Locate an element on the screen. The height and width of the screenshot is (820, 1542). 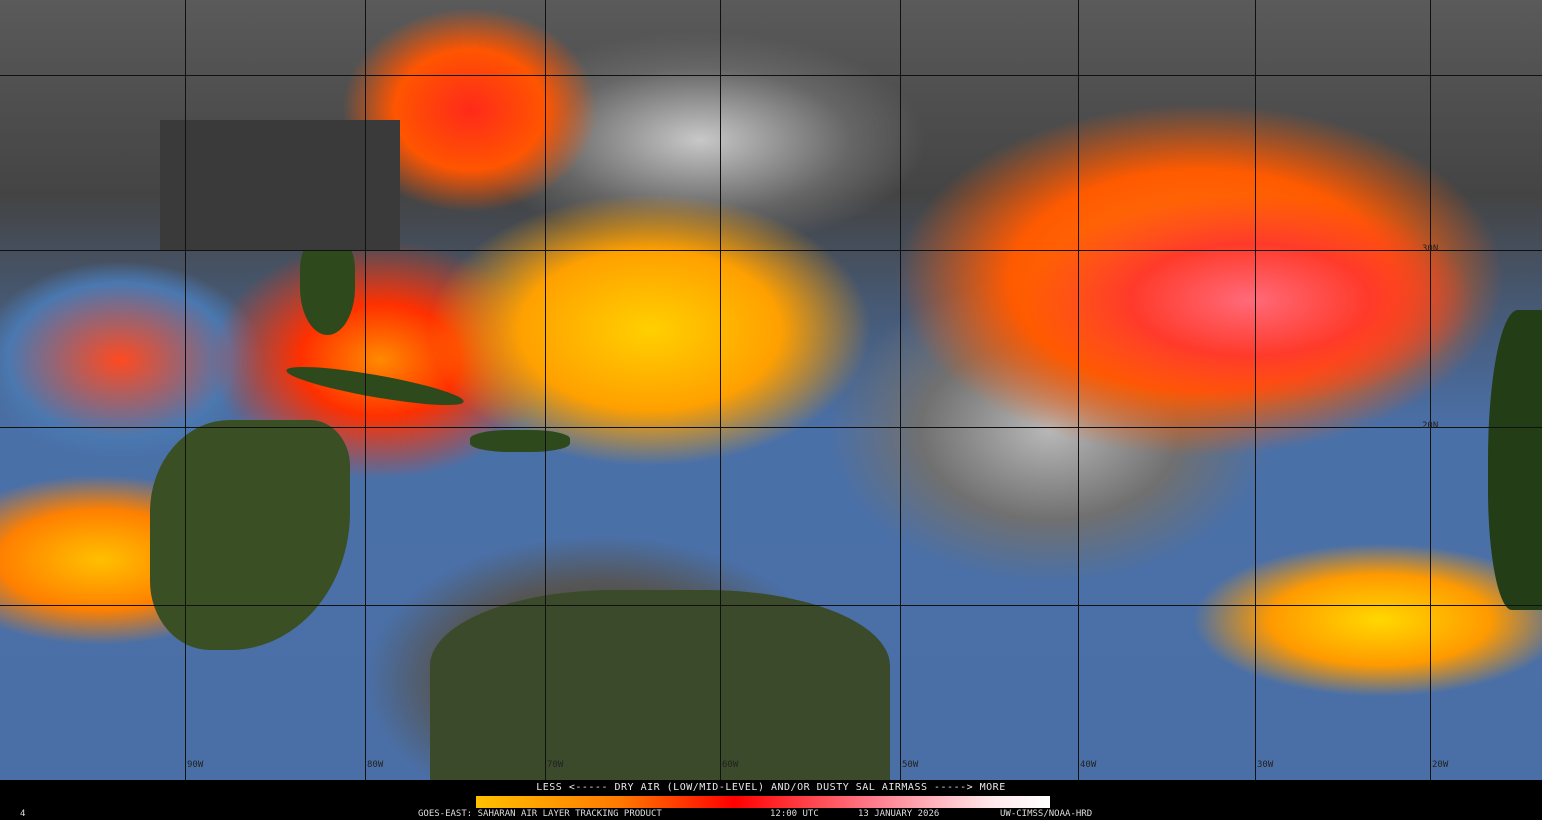
longitude-label: 50W is located at coordinates (910, 765).